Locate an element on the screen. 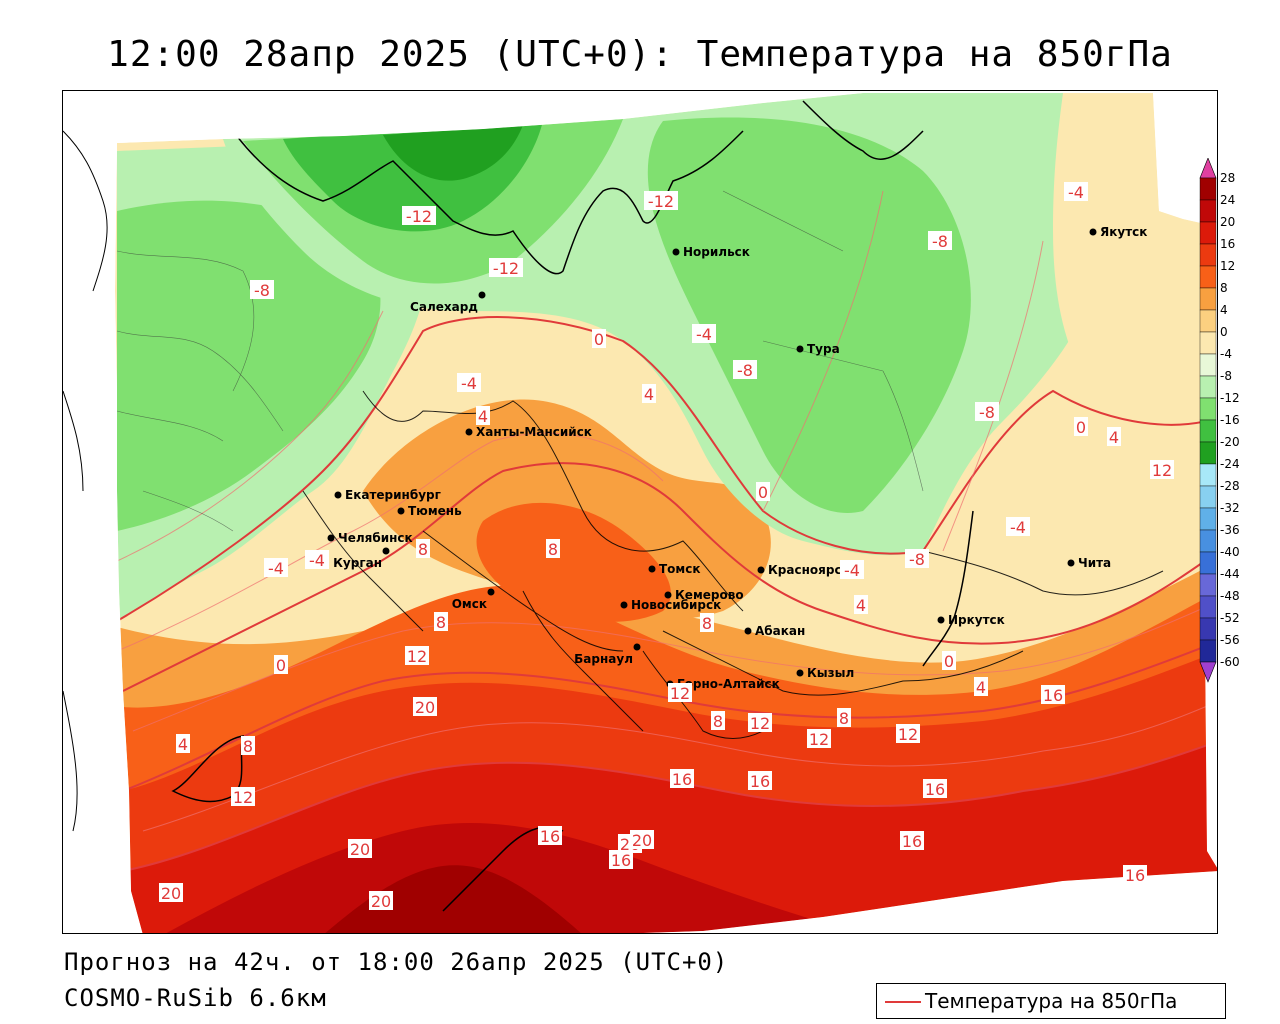 Image resolution: width=1280 pixels, height=1024 pixels. city-marker: Кемерово is located at coordinates (704, 595).